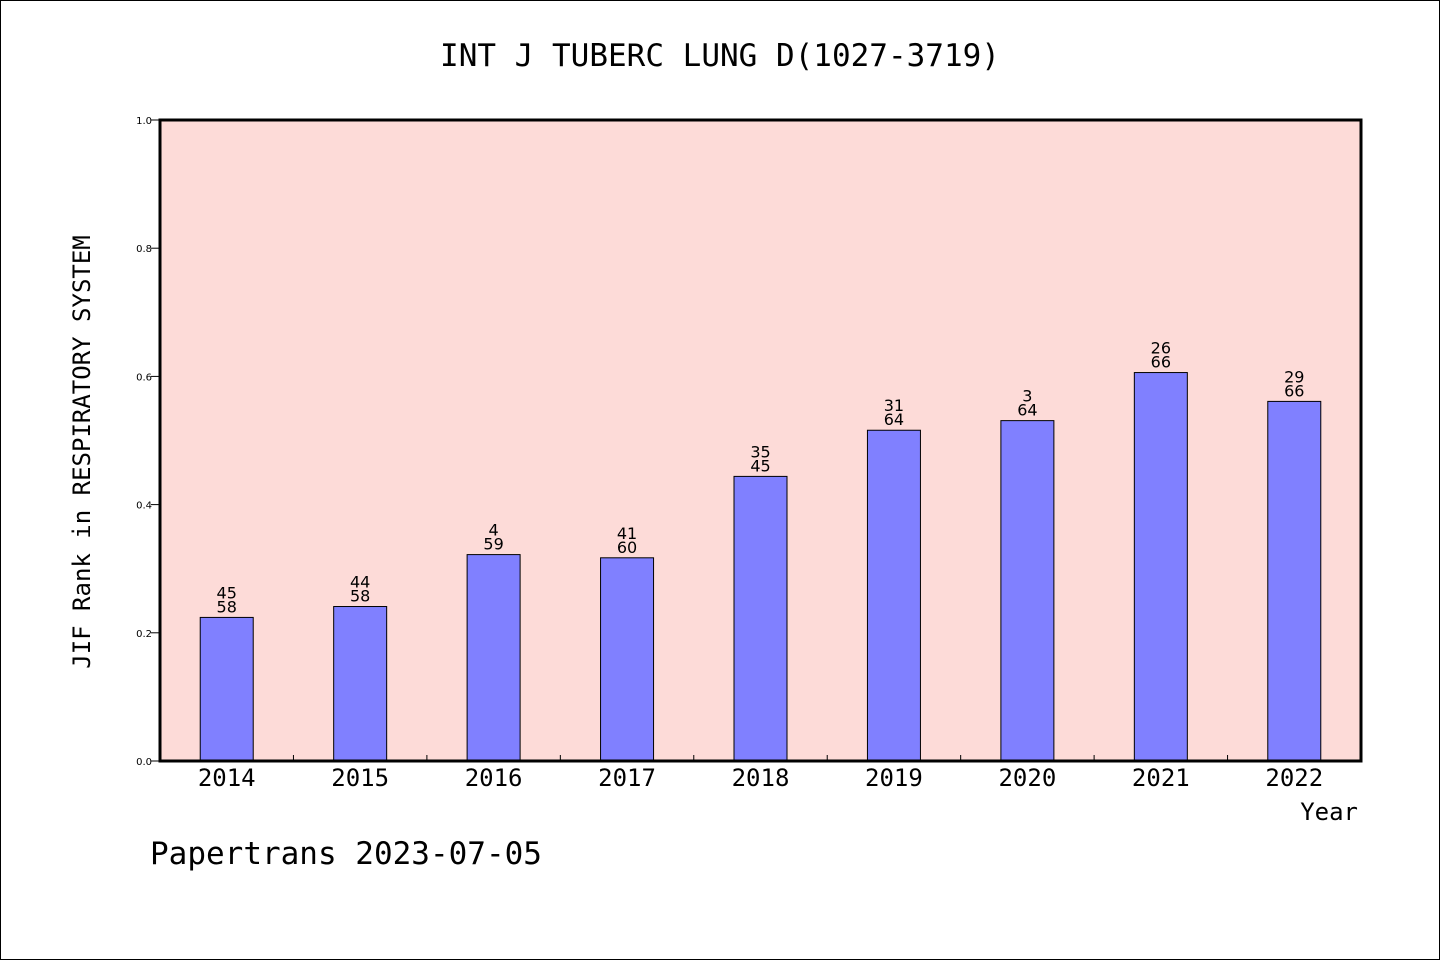 Image resolution: width=1440 pixels, height=960 pixels. I want to click on bar-label-rank: 45, so click(227, 592).